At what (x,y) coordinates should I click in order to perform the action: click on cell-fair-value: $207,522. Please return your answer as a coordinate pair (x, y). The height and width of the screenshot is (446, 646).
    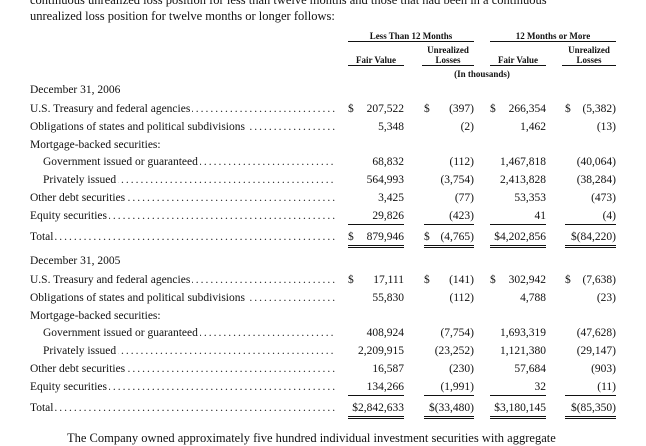
    Looking at the image, I should click on (376, 109).